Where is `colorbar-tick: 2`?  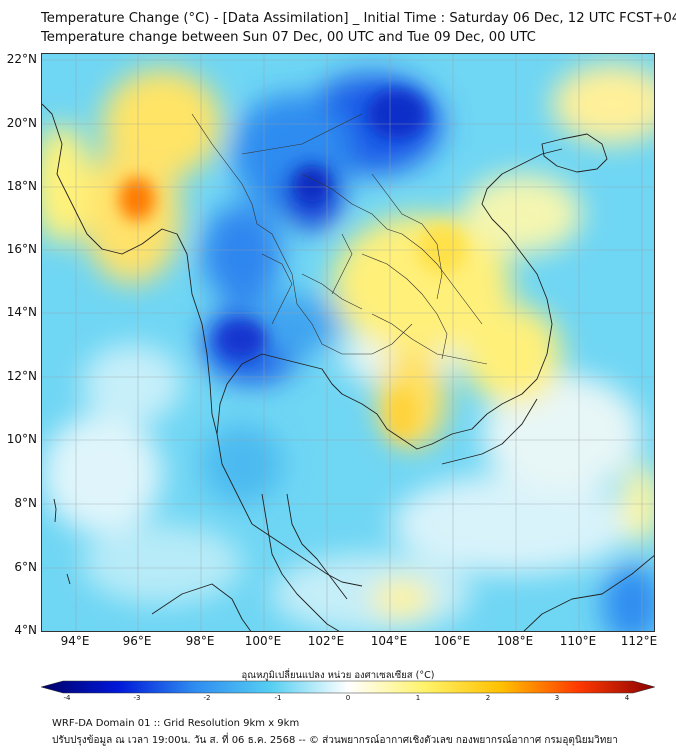 colorbar-tick: 2 is located at coordinates (488, 698).